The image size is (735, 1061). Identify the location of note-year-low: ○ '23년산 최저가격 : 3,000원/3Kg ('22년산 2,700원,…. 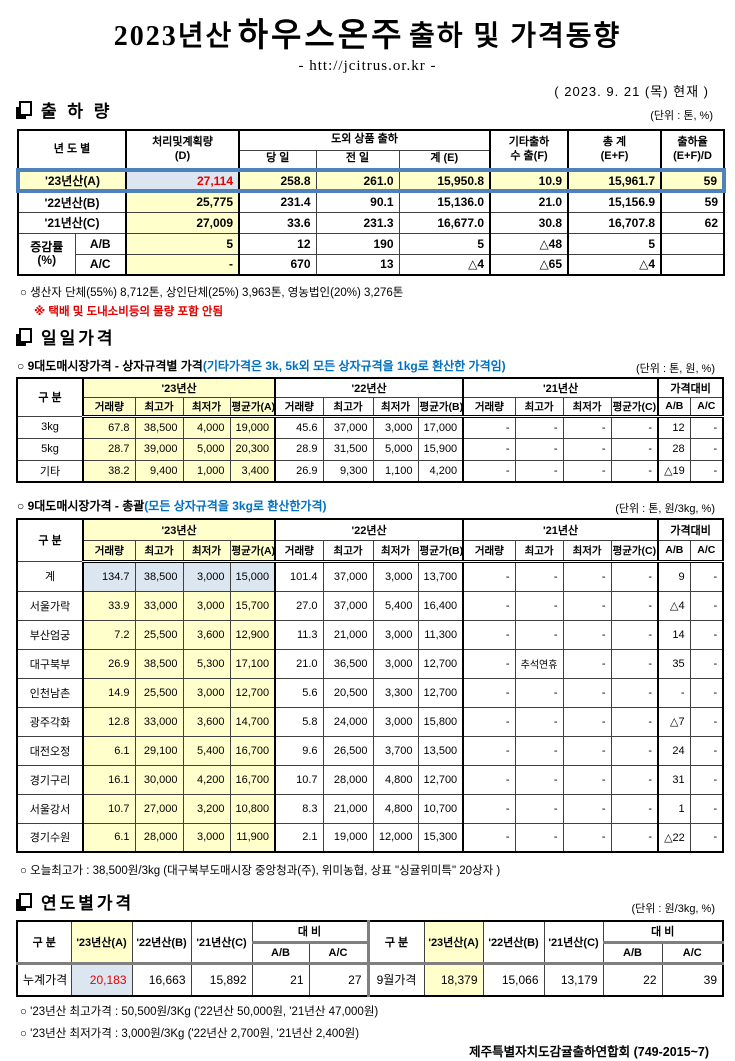
(190, 1034).